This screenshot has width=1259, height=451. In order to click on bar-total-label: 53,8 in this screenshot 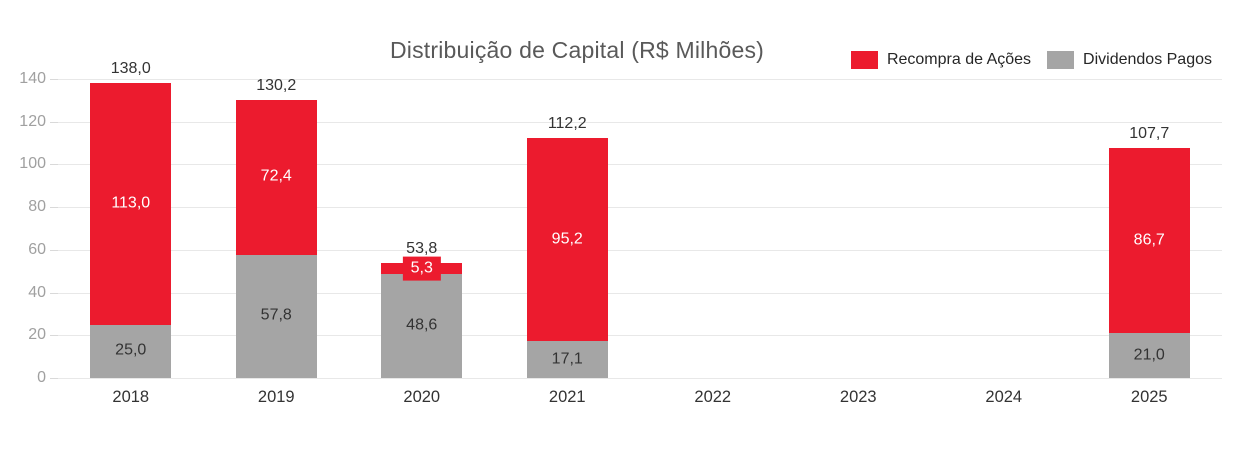, I will do `click(422, 248)`.